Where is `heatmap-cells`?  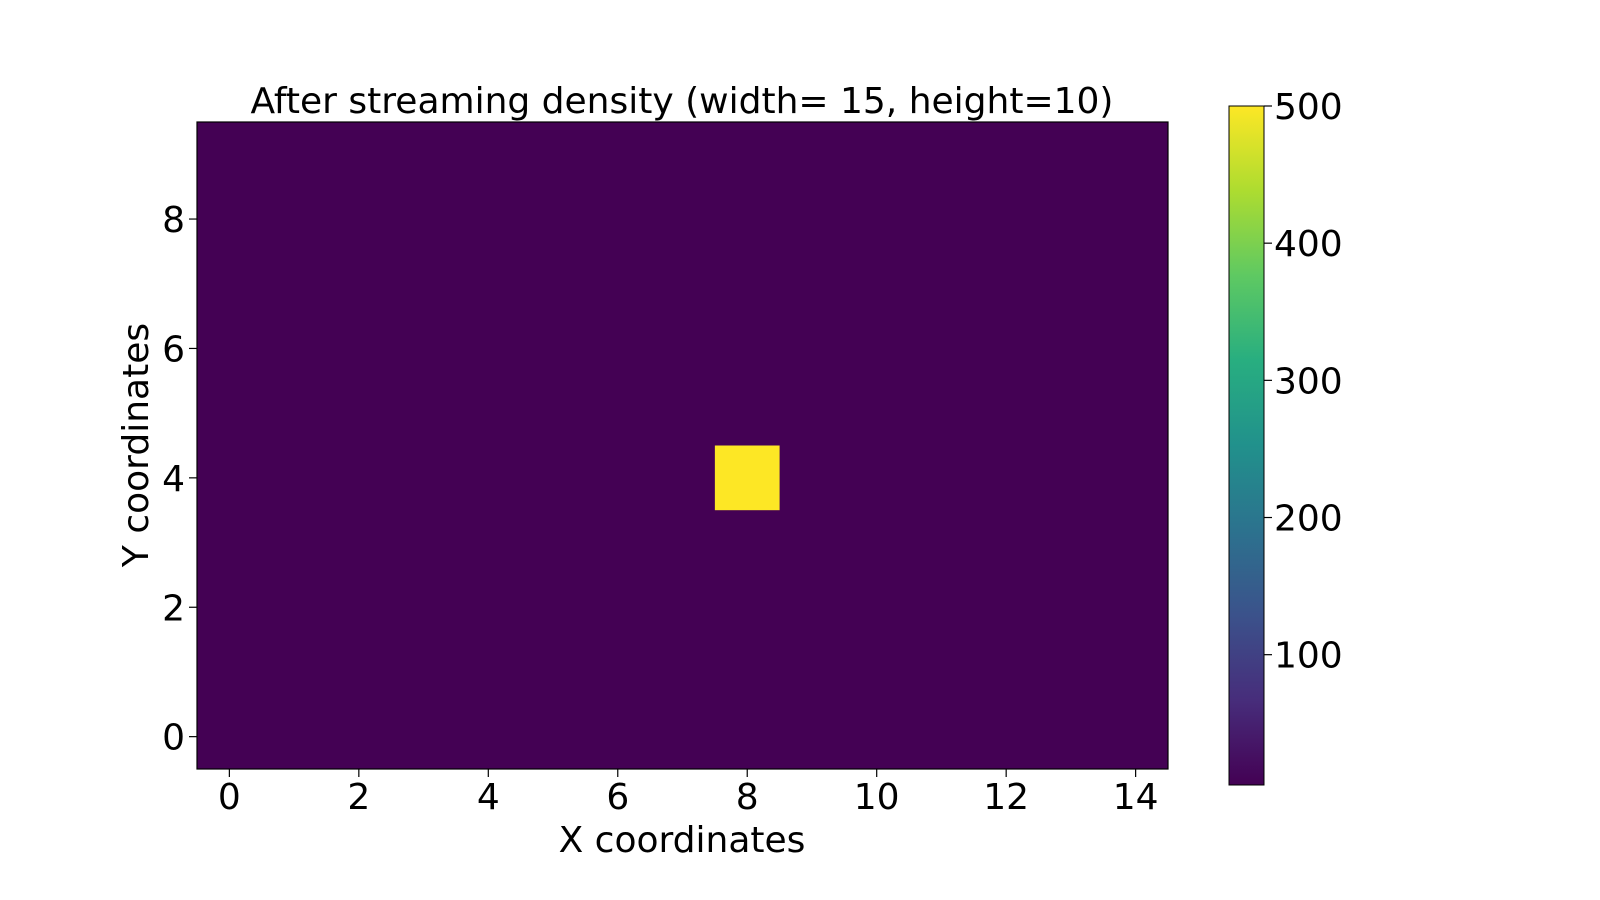
heatmap-cells is located at coordinates (747, 478).